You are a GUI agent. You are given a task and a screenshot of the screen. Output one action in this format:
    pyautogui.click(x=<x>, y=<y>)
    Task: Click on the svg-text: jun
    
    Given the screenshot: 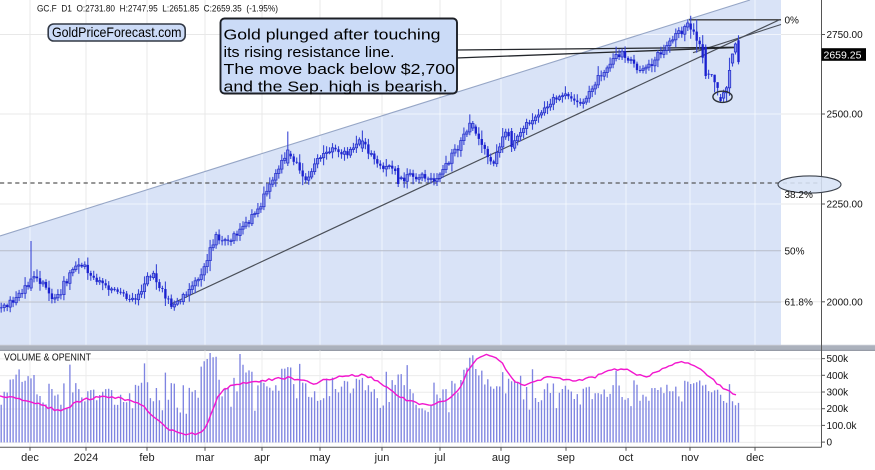 What is the action you would take?
    pyautogui.click(x=382, y=458)
    